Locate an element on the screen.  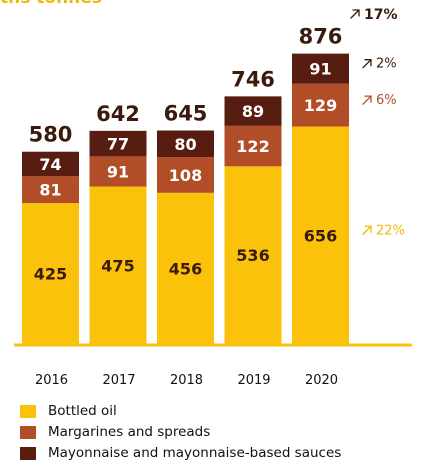
data-label-mayonnaise-2016: 74 is located at coordinates (50, 164).